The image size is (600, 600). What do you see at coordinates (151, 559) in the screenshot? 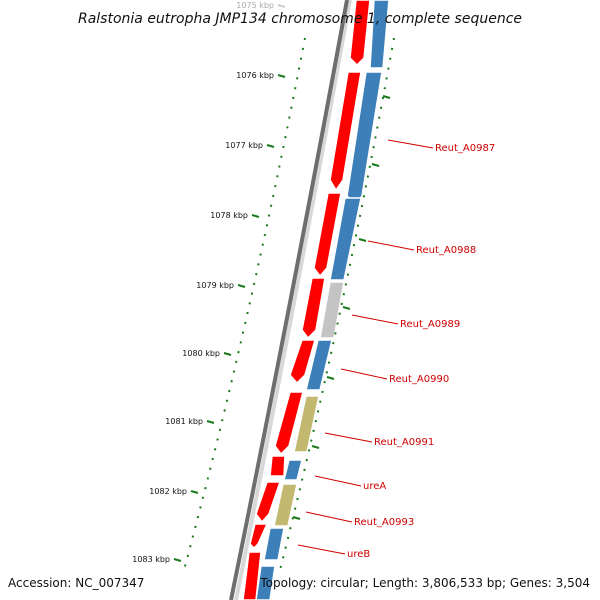
I see `tick-label: 1083 kbp` at bounding box center [151, 559].